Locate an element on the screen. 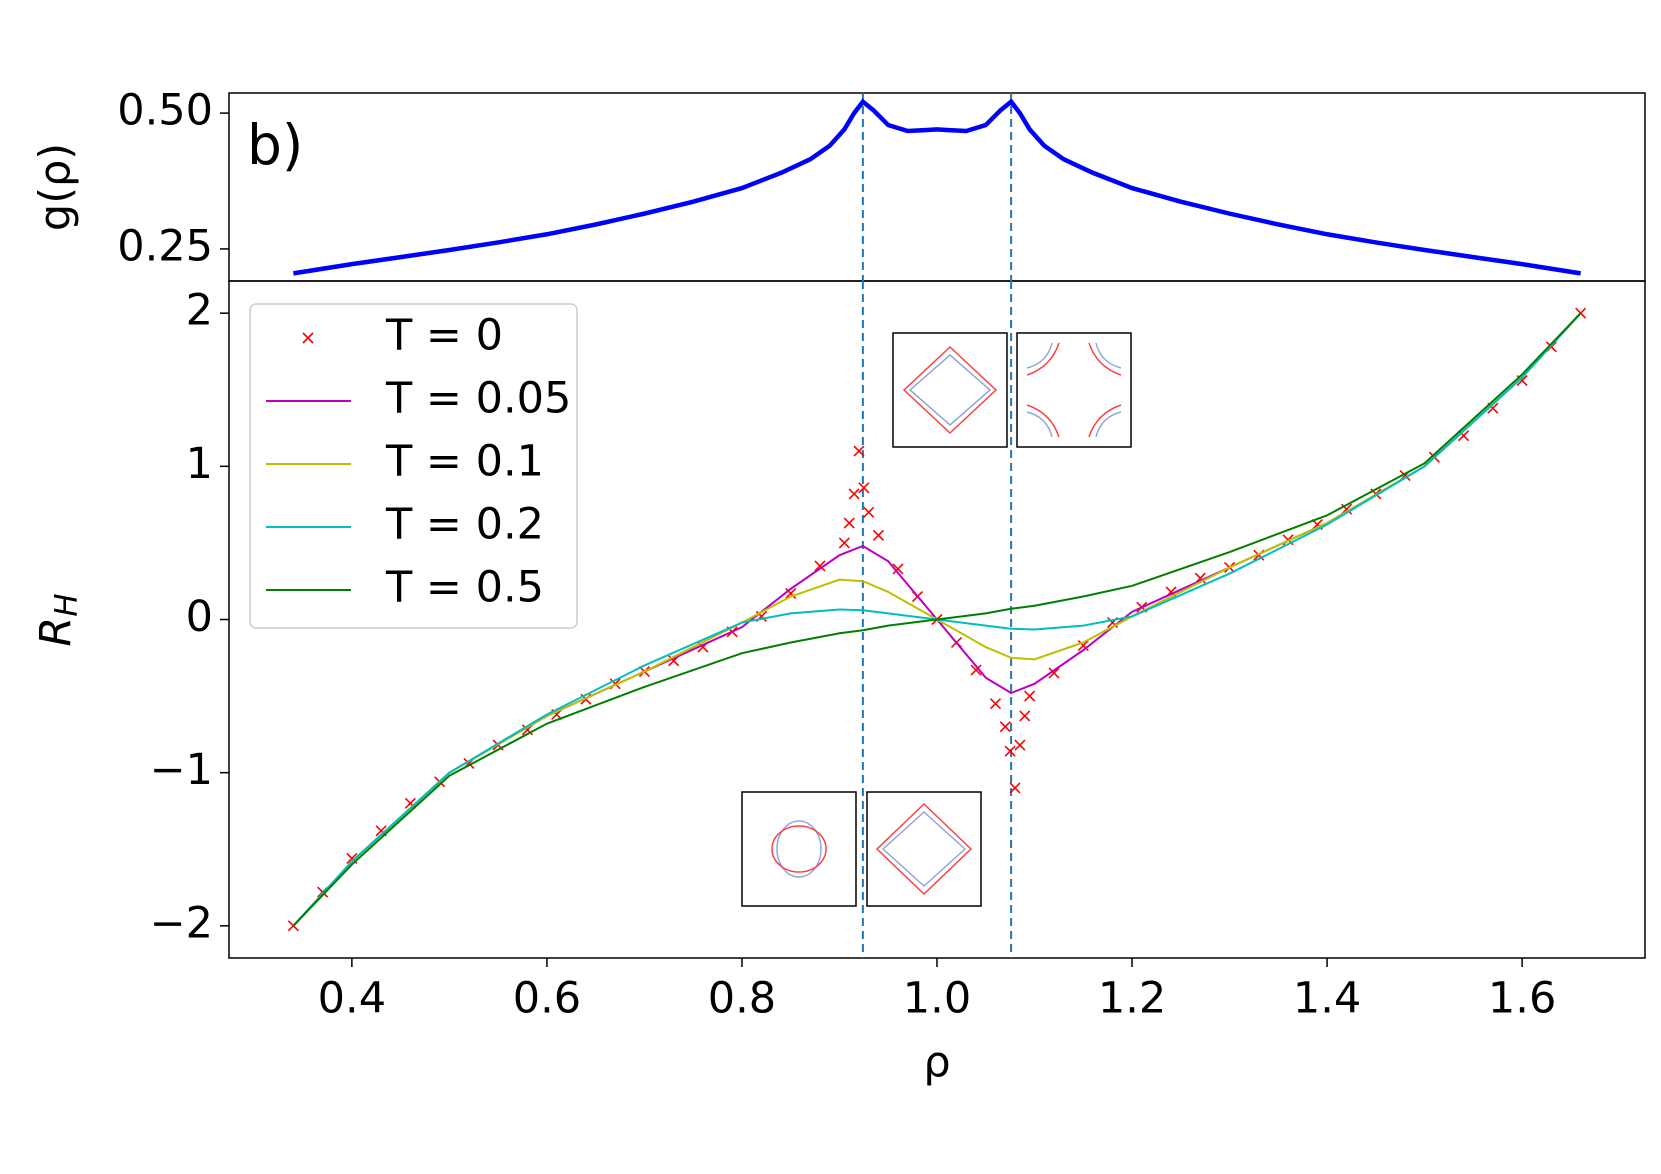 The image size is (1661, 1174). x-tick-label: 1.2 is located at coordinates (1132, 999).